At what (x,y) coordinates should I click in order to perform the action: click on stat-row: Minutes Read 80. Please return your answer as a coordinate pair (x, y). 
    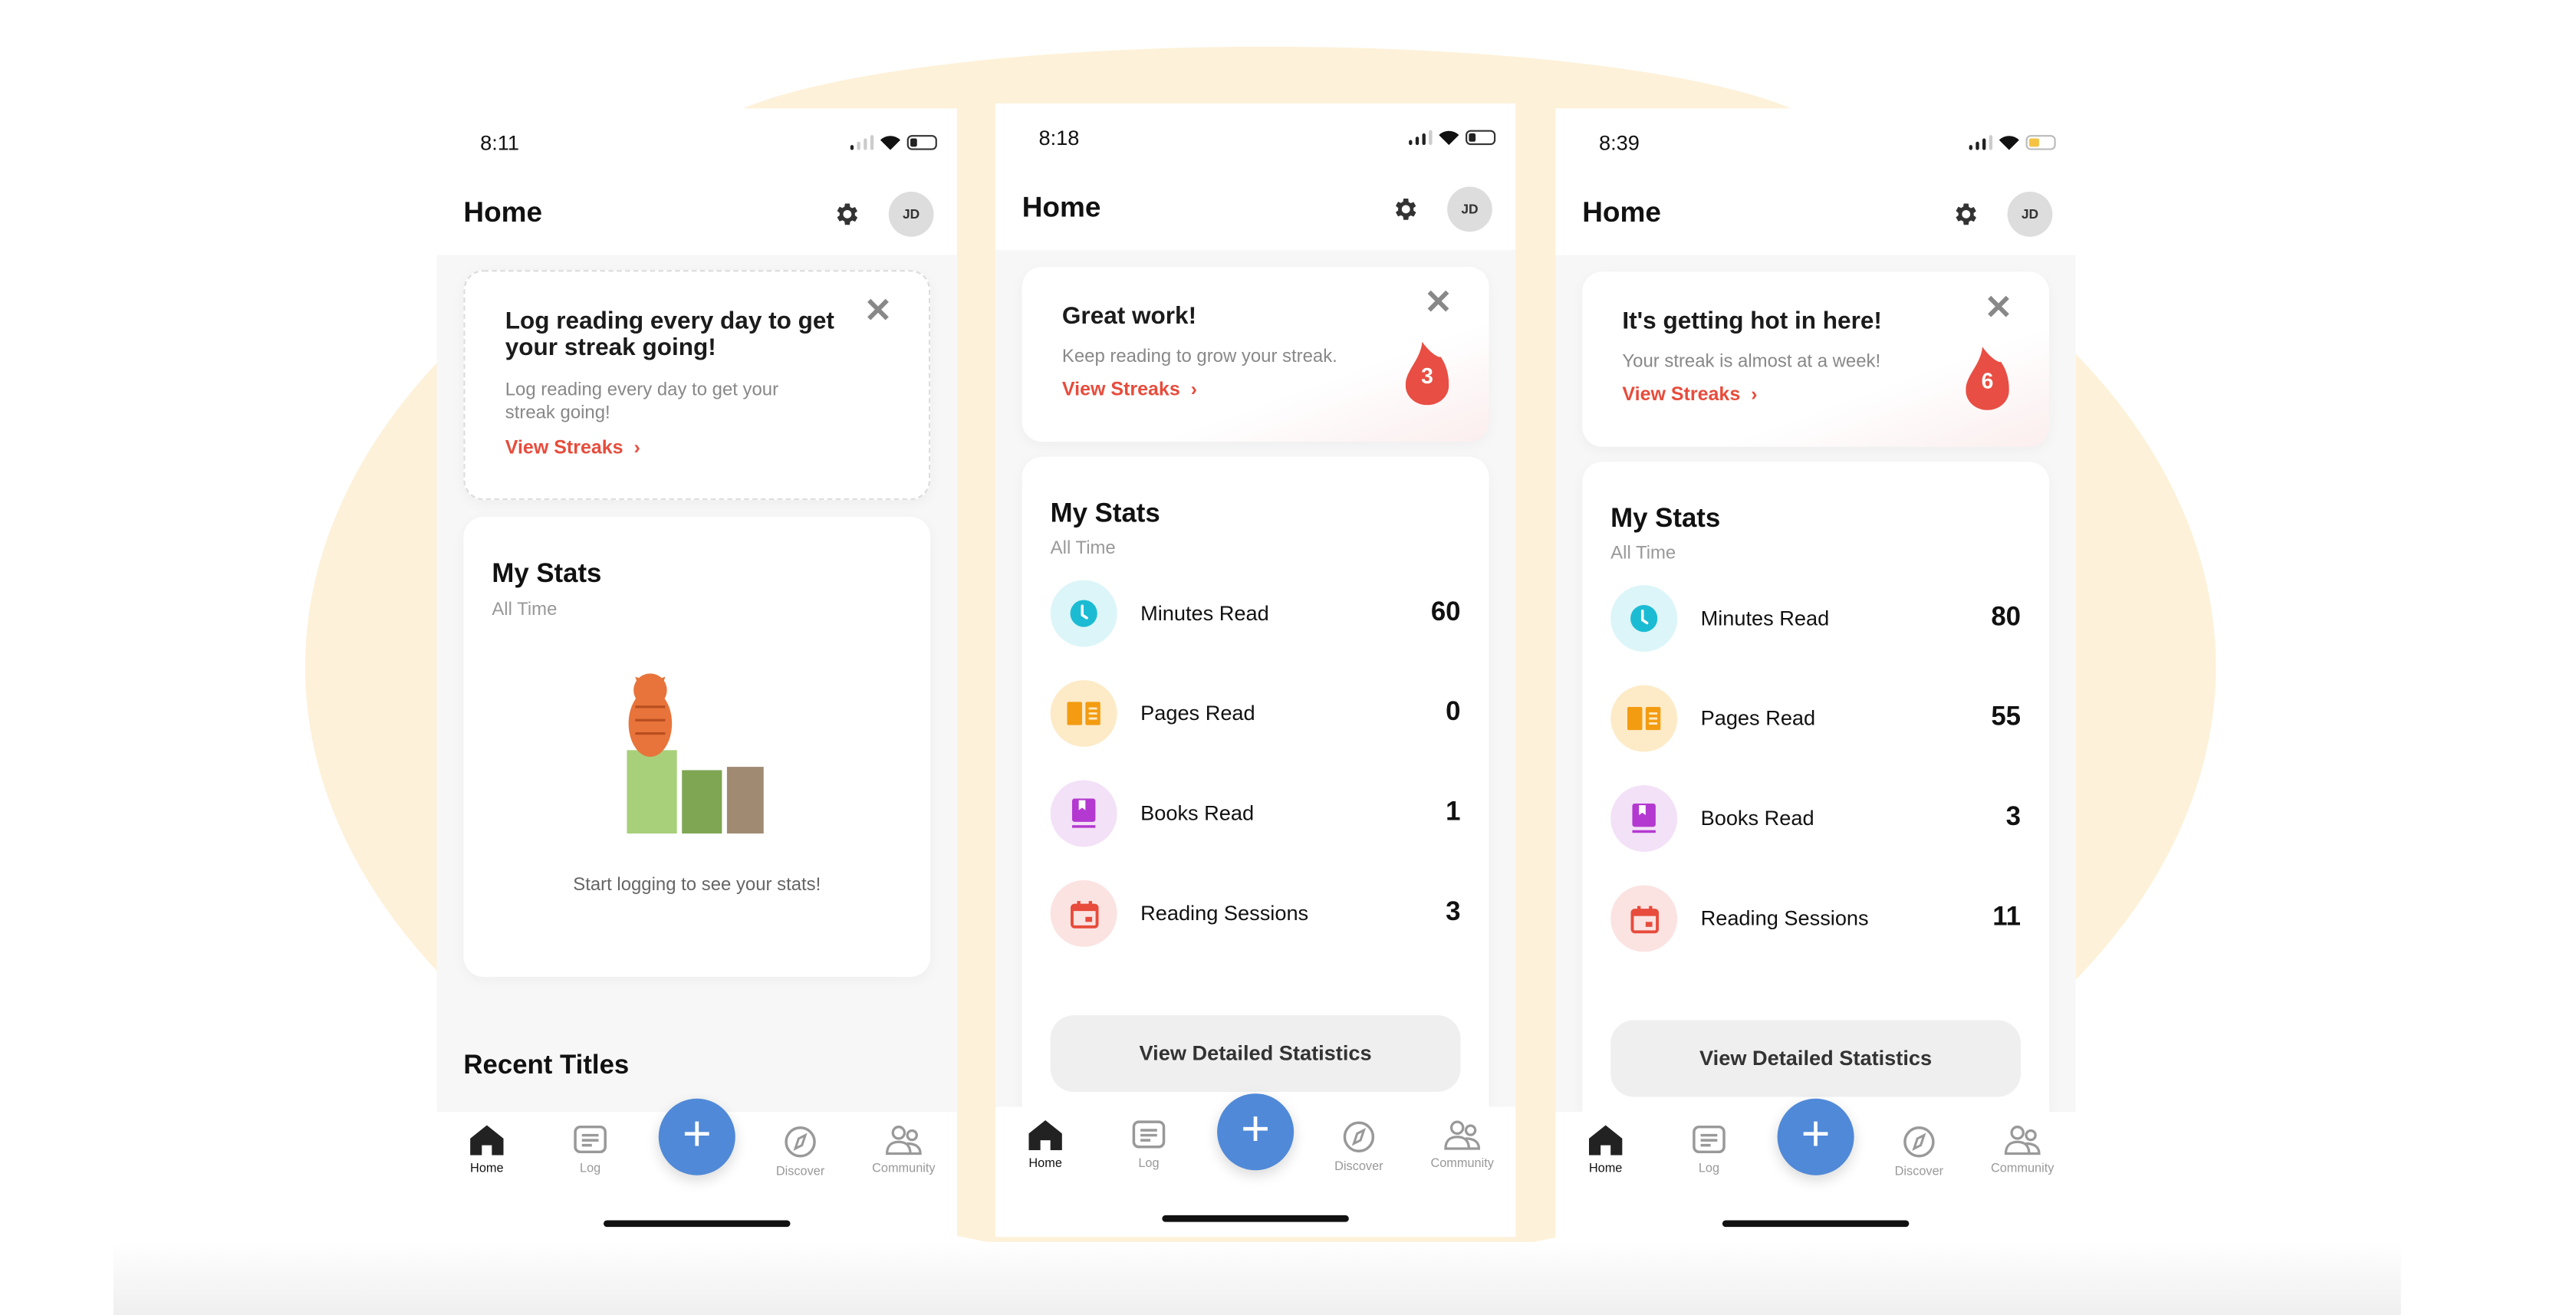
    Looking at the image, I should click on (1815, 619).